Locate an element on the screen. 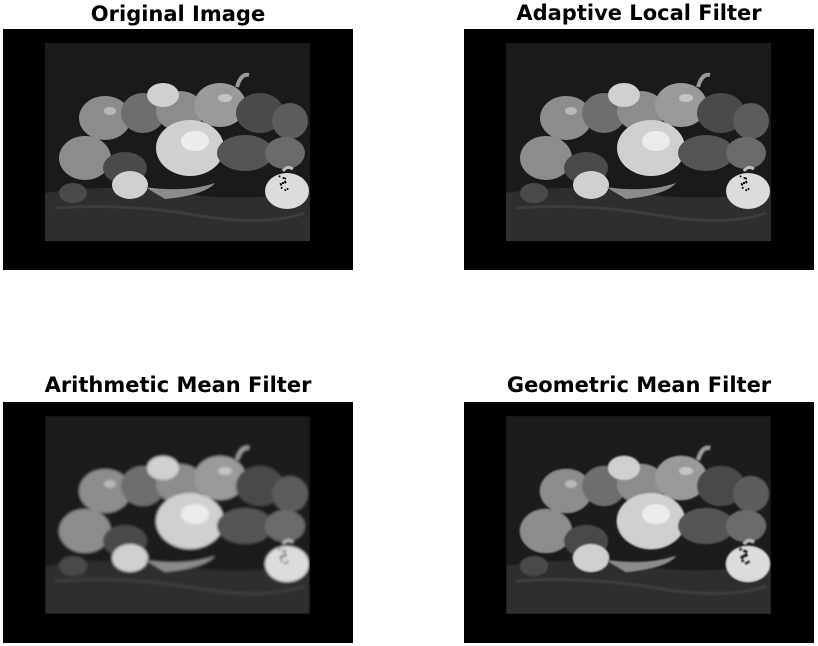 The width and height of the screenshot is (818, 646). panel-title-original: Original Image is located at coordinates (178, 14).